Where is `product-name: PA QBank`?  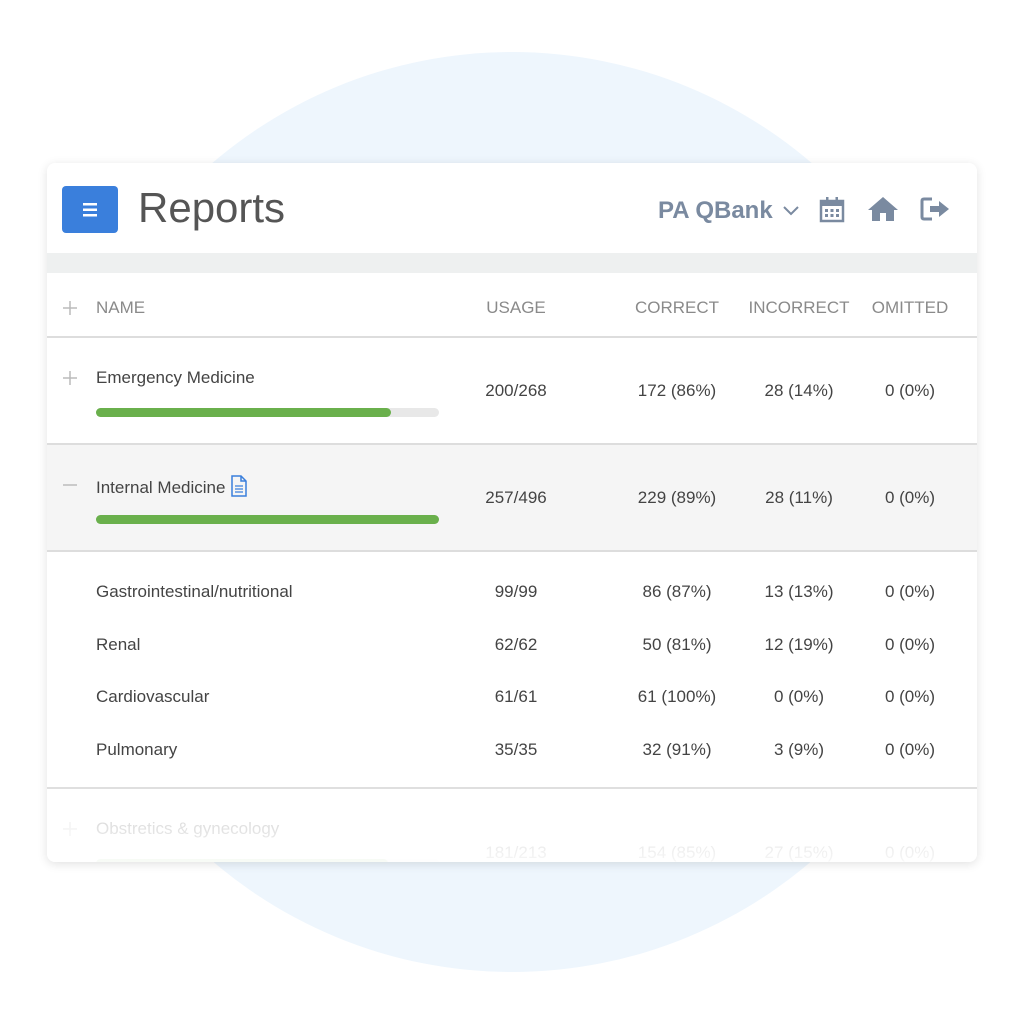
product-name: PA QBank is located at coordinates (715, 210).